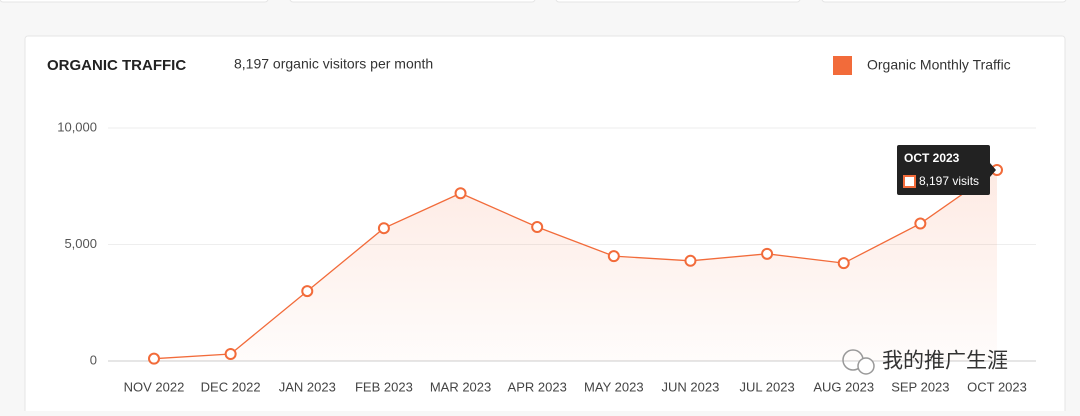 This screenshot has width=1080, height=416. Describe the element at coordinates (93, 359) in the screenshot. I see `y-tick-label: 0` at that location.